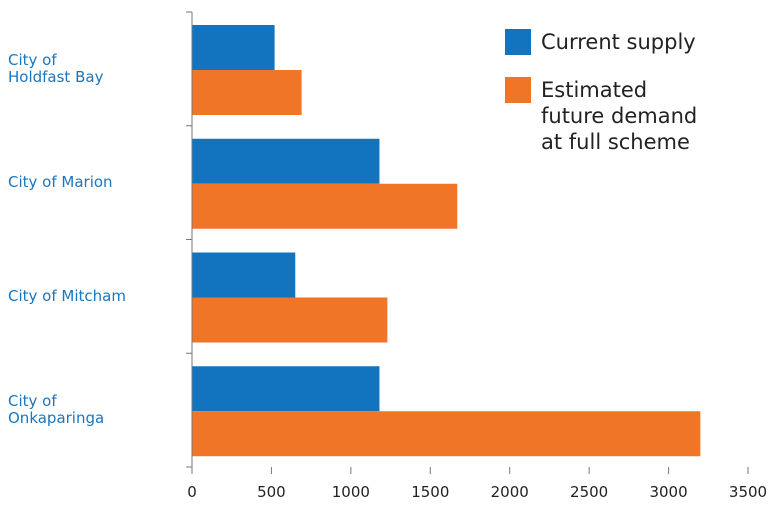  What do you see at coordinates (748, 492) in the screenshot?
I see `x-tick-label: 3500` at bounding box center [748, 492].